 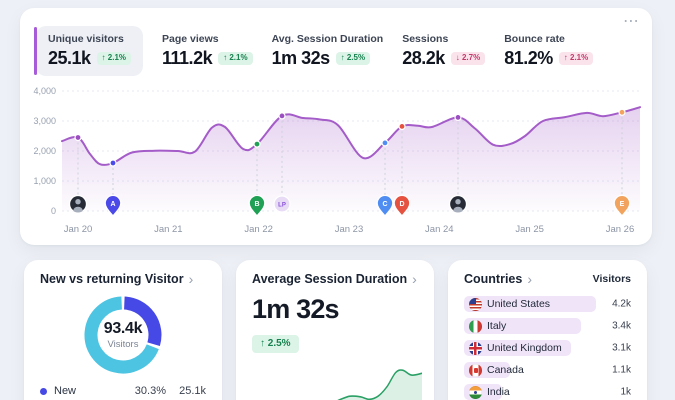 What do you see at coordinates (44, 91) in the screenshot?
I see `y-axis-label: 4,000` at bounding box center [44, 91].